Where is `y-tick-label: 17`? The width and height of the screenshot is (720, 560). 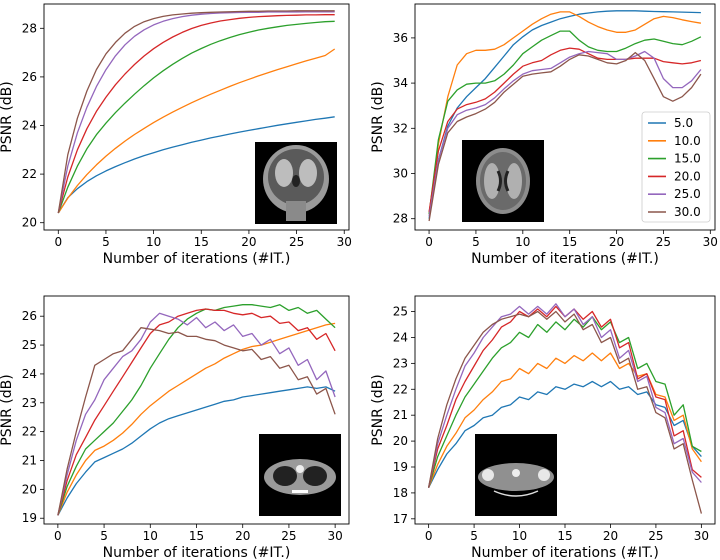 y-tick-label: 17 is located at coordinates (400, 519).